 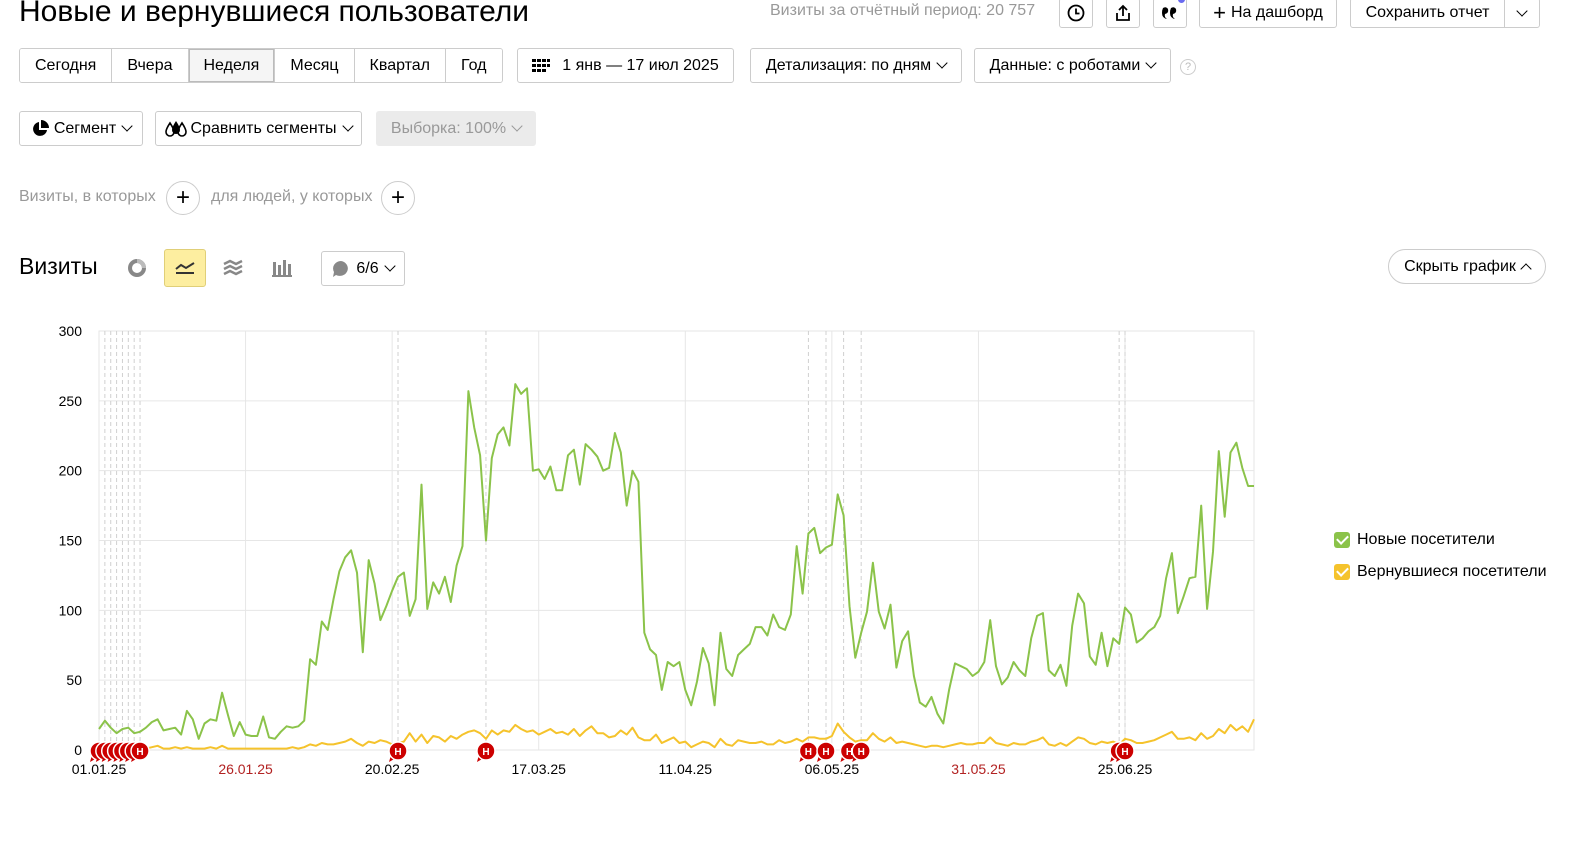 What do you see at coordinates (233, 268) in the screenshot?
I see `view-area-button` at bounding box center [233, 268].